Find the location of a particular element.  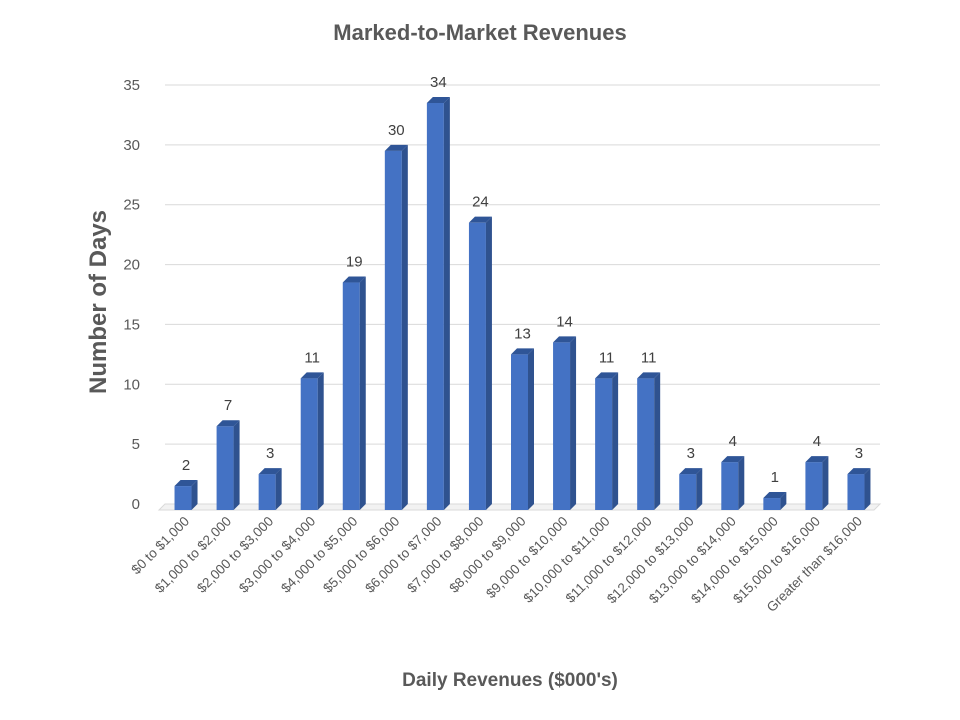

y-axis-label: Number of Days is located at coordinates (98, 302).